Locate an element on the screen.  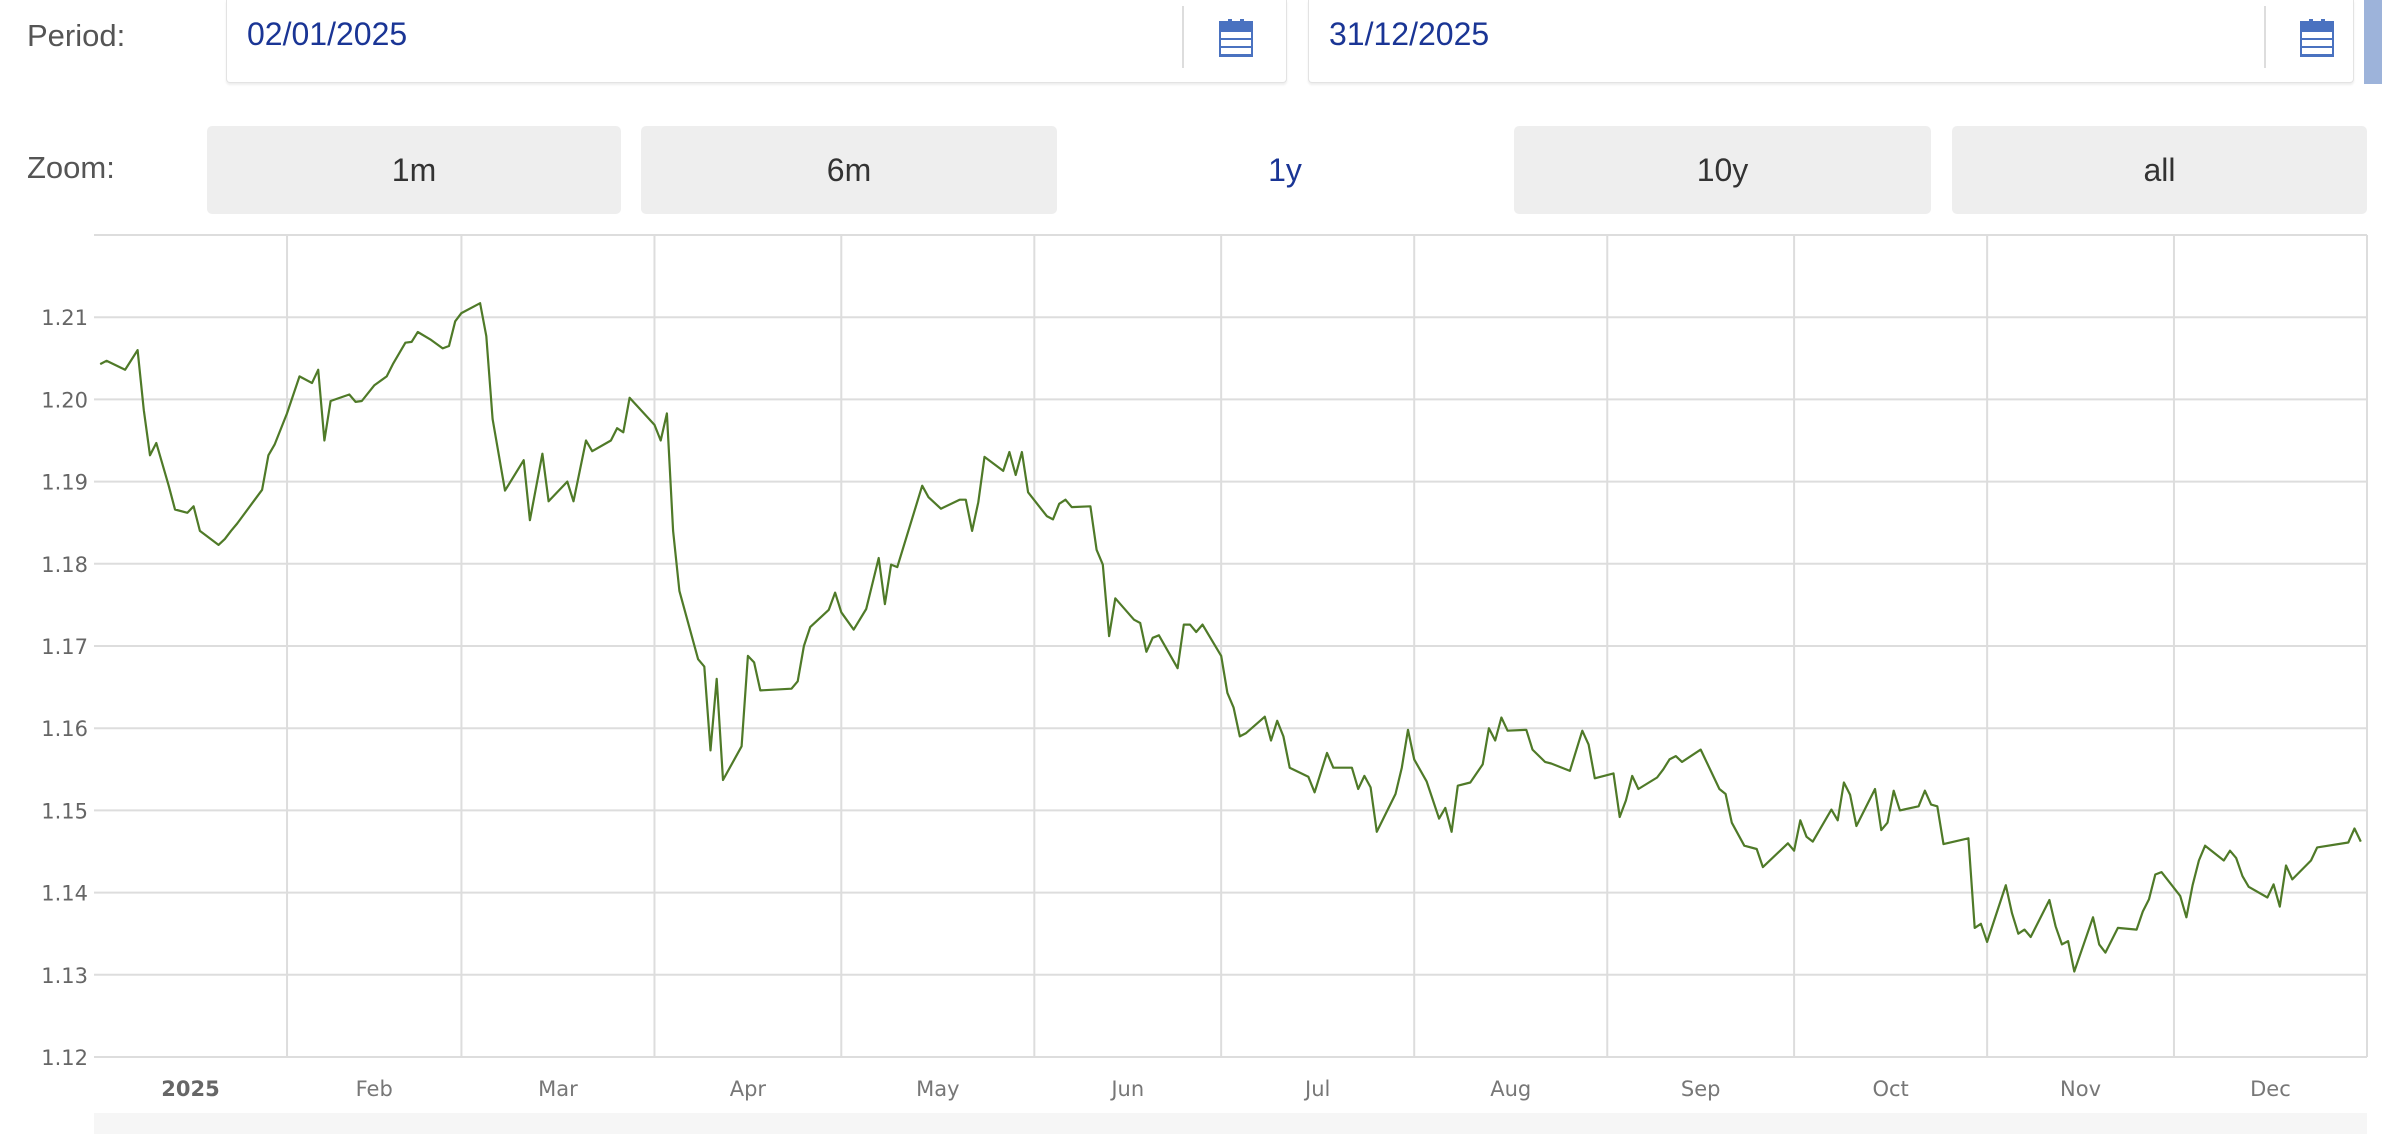
y-tick-label: 1.20 is located at coordinates (64, 400).